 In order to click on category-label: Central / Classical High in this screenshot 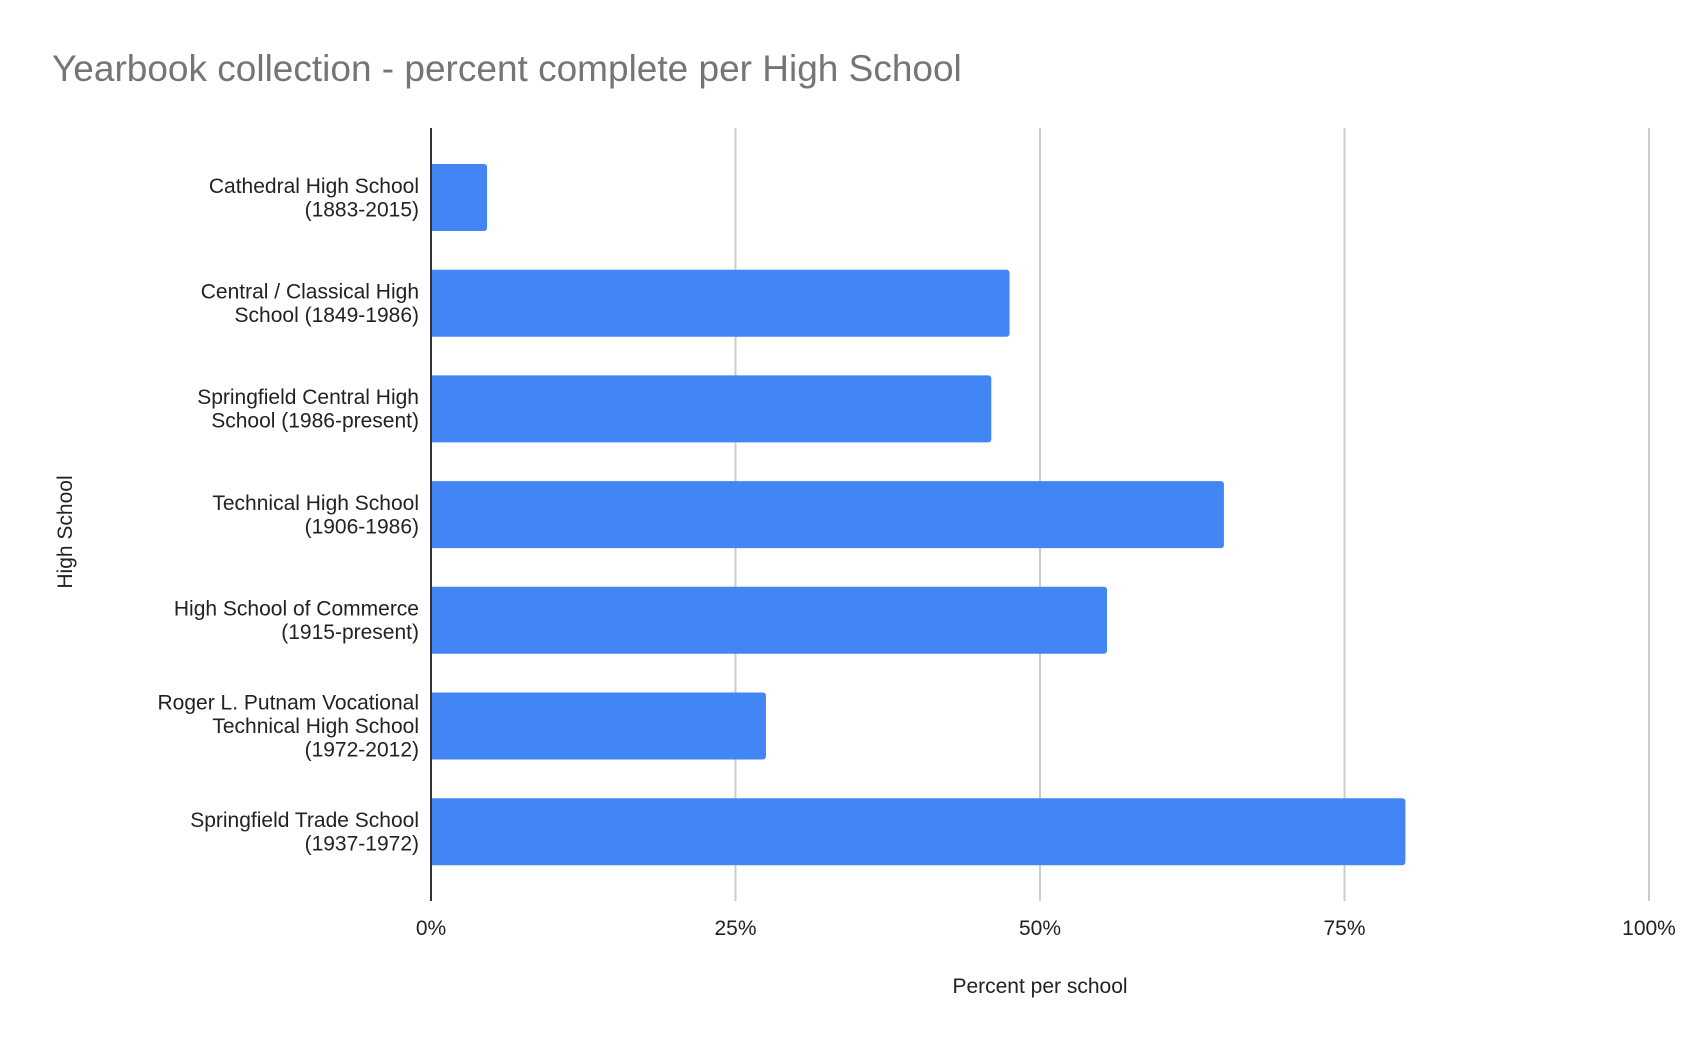, I will do `click(310, 291)`.